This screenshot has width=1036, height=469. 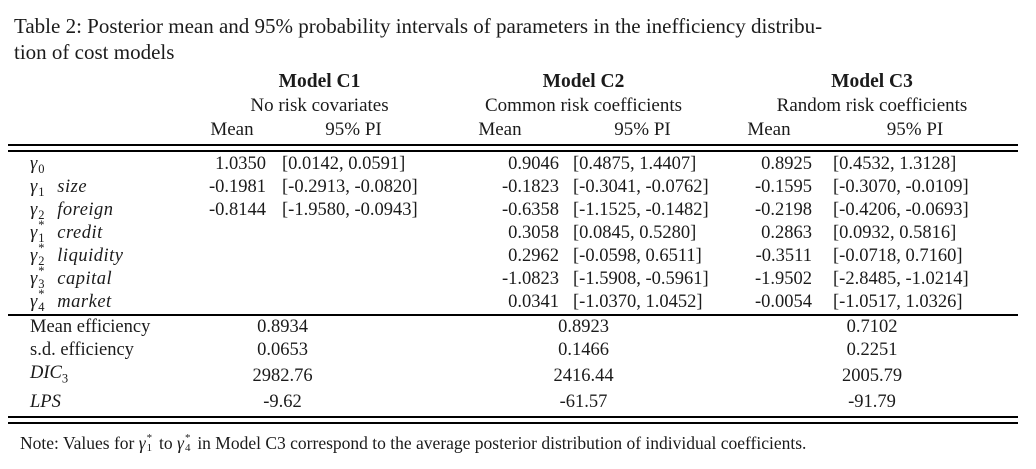 What do you see at coordinates (583, 401) in the screenshot?
I see `c2-summary-value: -61.57` at bounding box center [583, 401].